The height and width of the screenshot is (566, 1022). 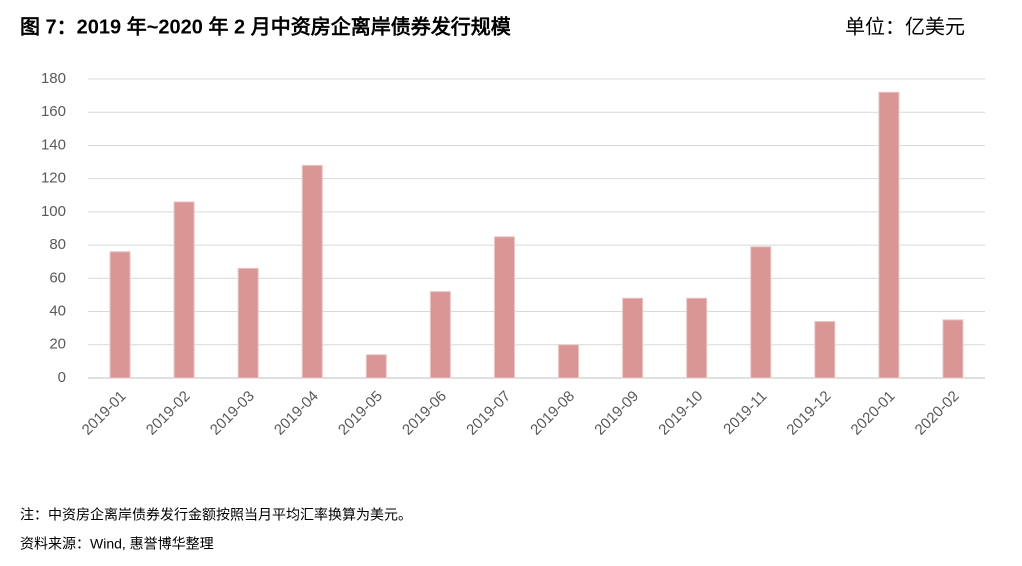 What do you see at coordinates (680, 413) in the screenshot?
I see `x-tick-label: 2019-10` at bounding box center [680, 413].